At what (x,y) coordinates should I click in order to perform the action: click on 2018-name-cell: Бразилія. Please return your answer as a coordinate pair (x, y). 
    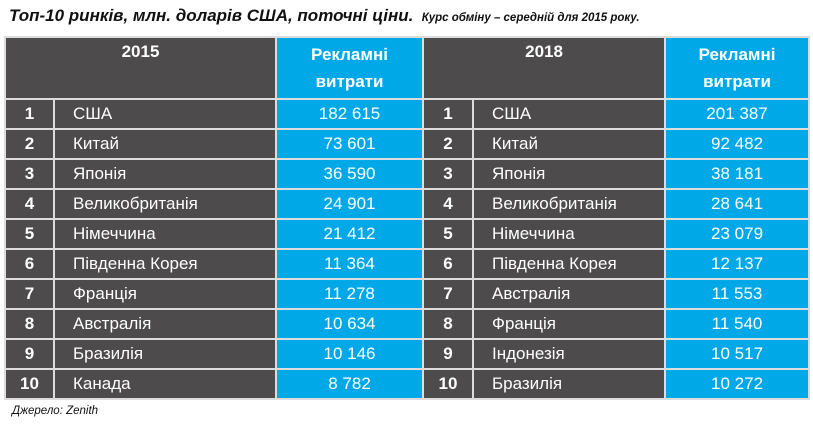
    Looking at the image, I should click on (569, 384).